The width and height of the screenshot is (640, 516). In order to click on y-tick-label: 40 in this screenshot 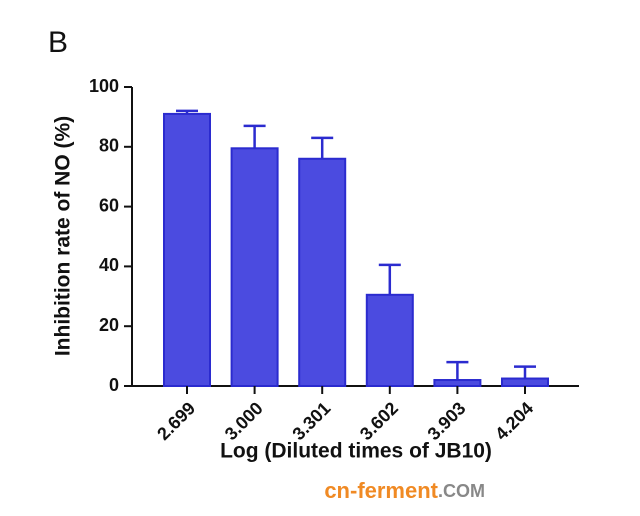, I will do `click(109, 265)`.